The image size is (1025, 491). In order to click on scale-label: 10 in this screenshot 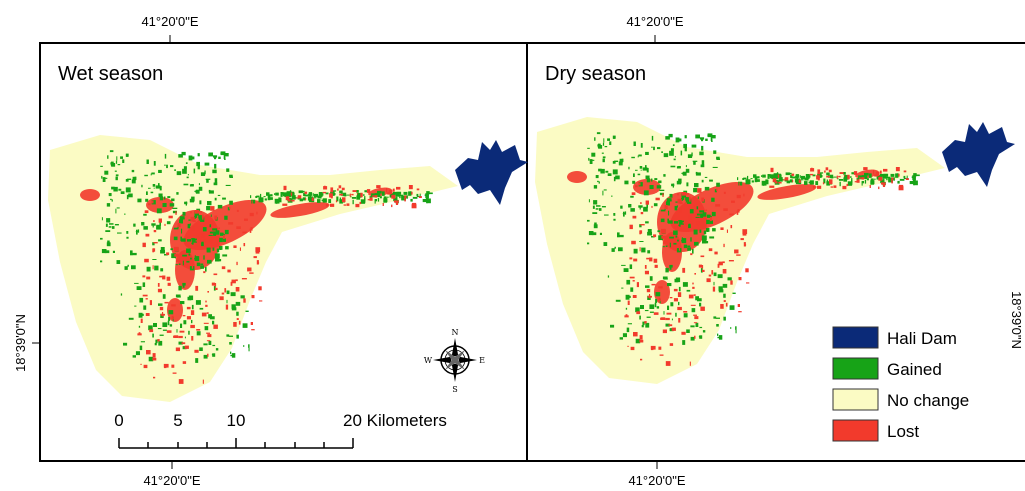, I will do `click(236, 420)`.